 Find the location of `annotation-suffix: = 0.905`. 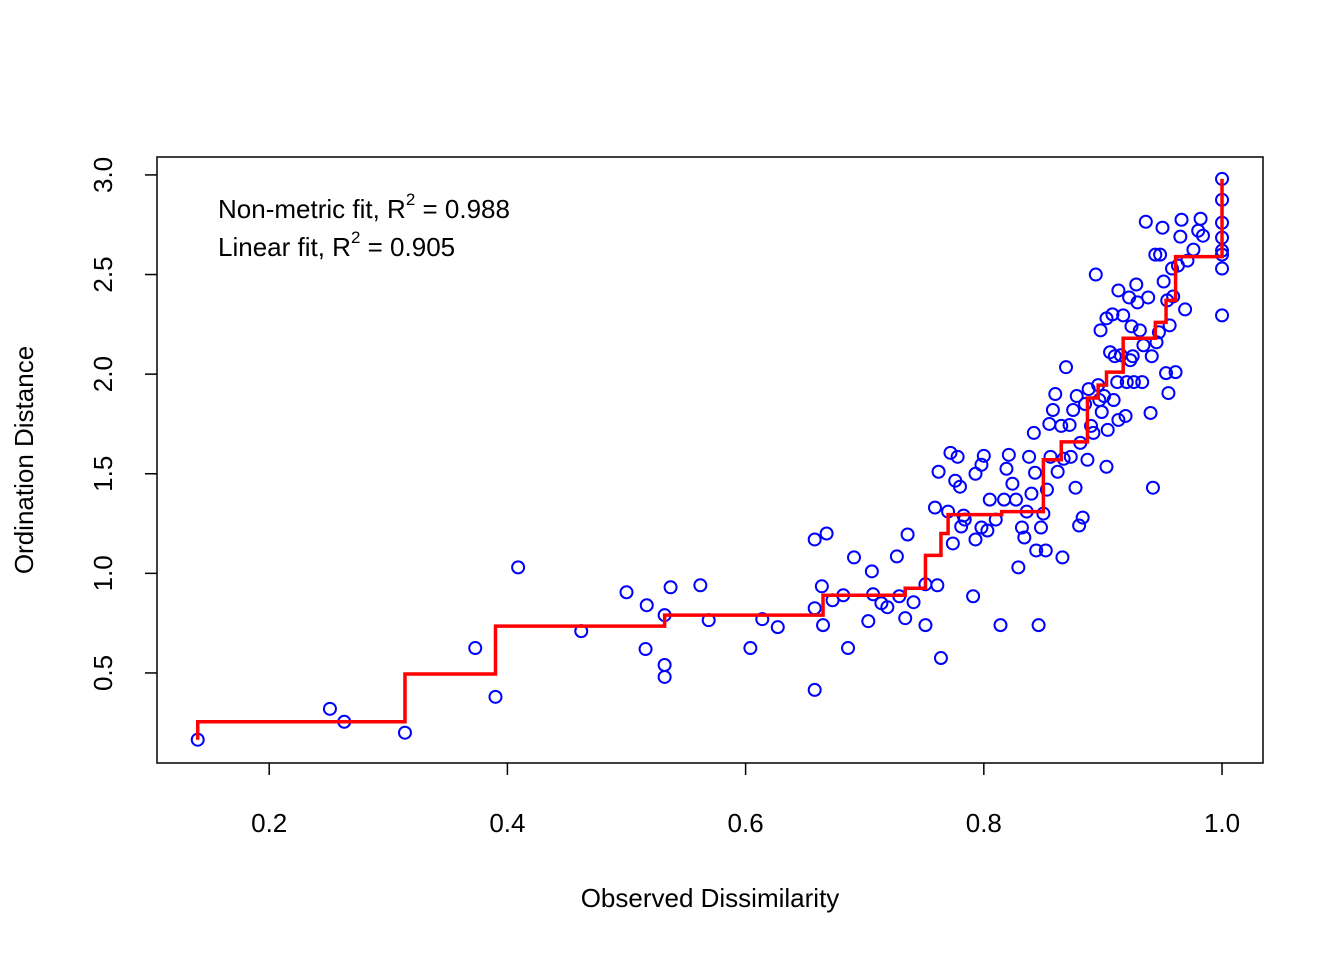

annotation-suffix: = 0.905 is located at coordinates (407, 247).